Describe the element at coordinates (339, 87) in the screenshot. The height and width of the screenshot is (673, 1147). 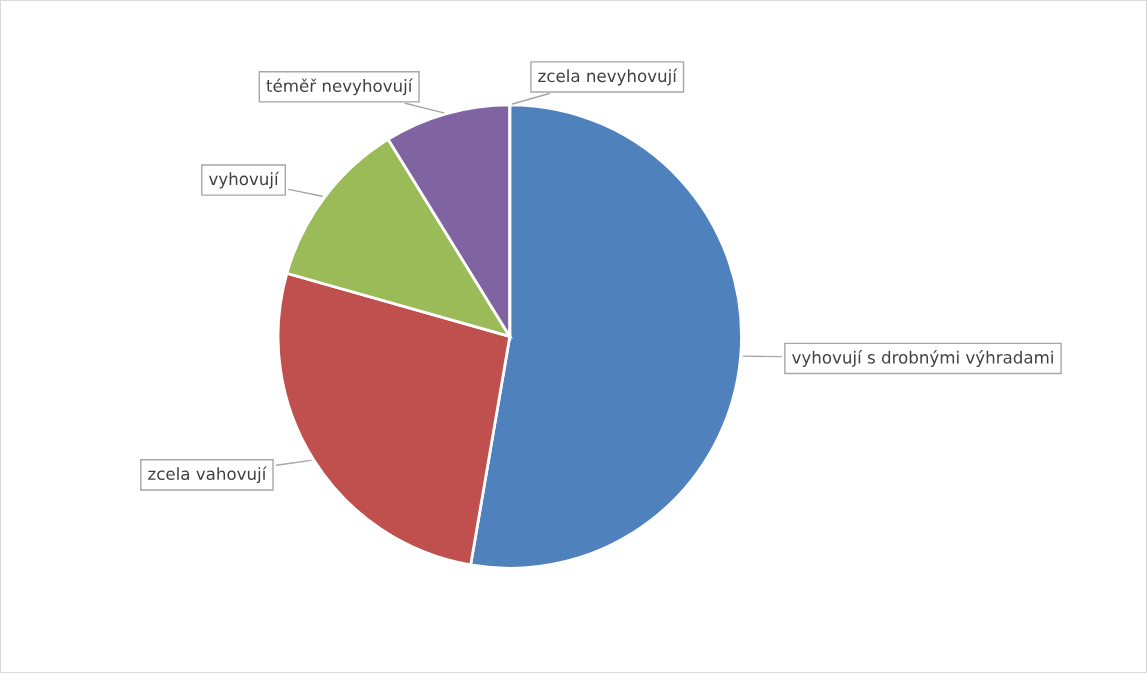
I see `slice-label: téměř nevyhovují` at that location.